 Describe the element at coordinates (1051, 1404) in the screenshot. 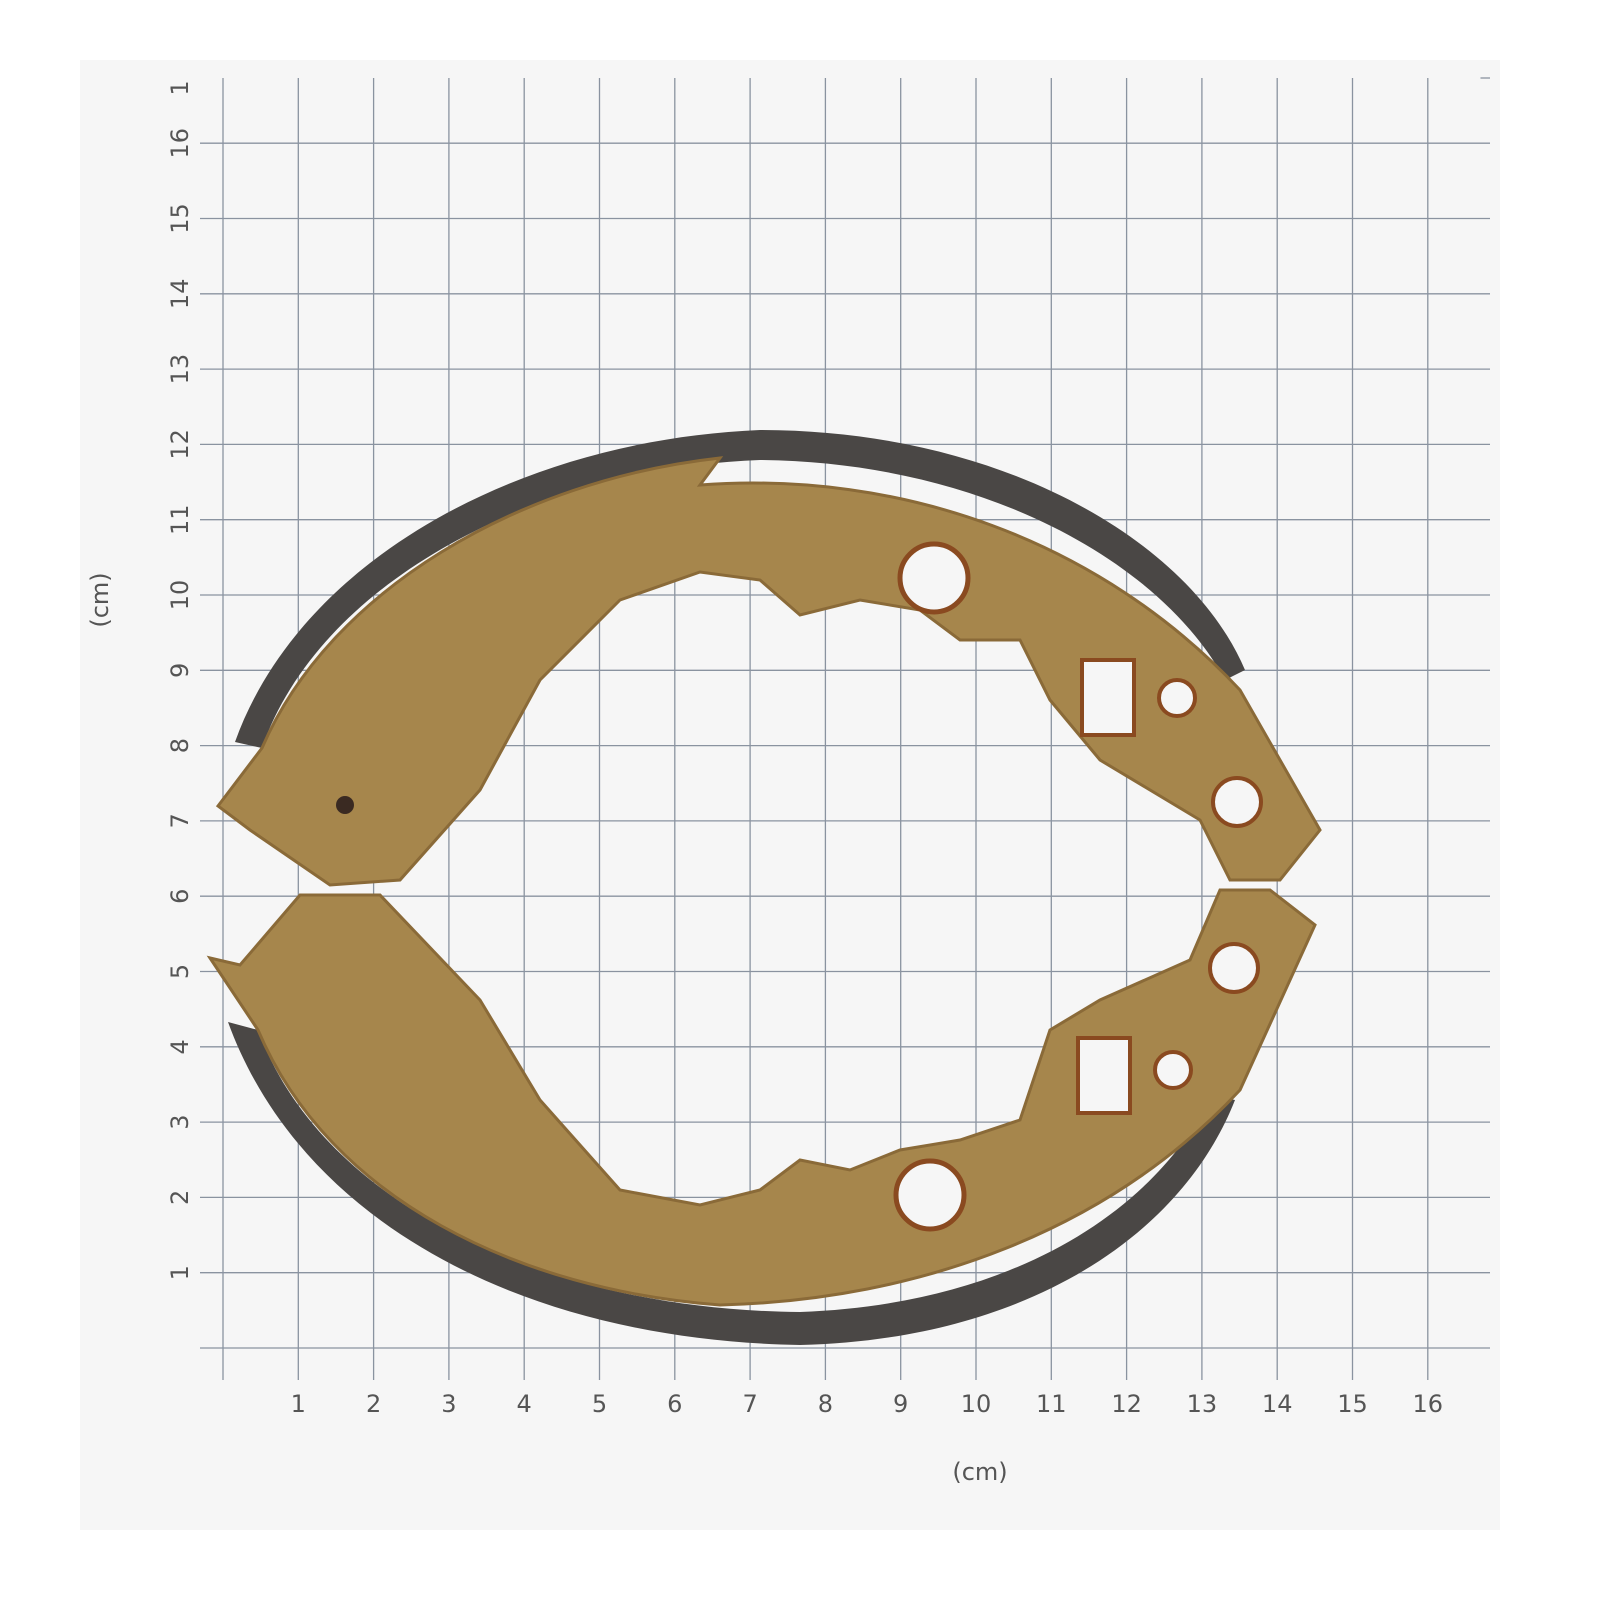

I see `x-tick-label: 11` at that location.